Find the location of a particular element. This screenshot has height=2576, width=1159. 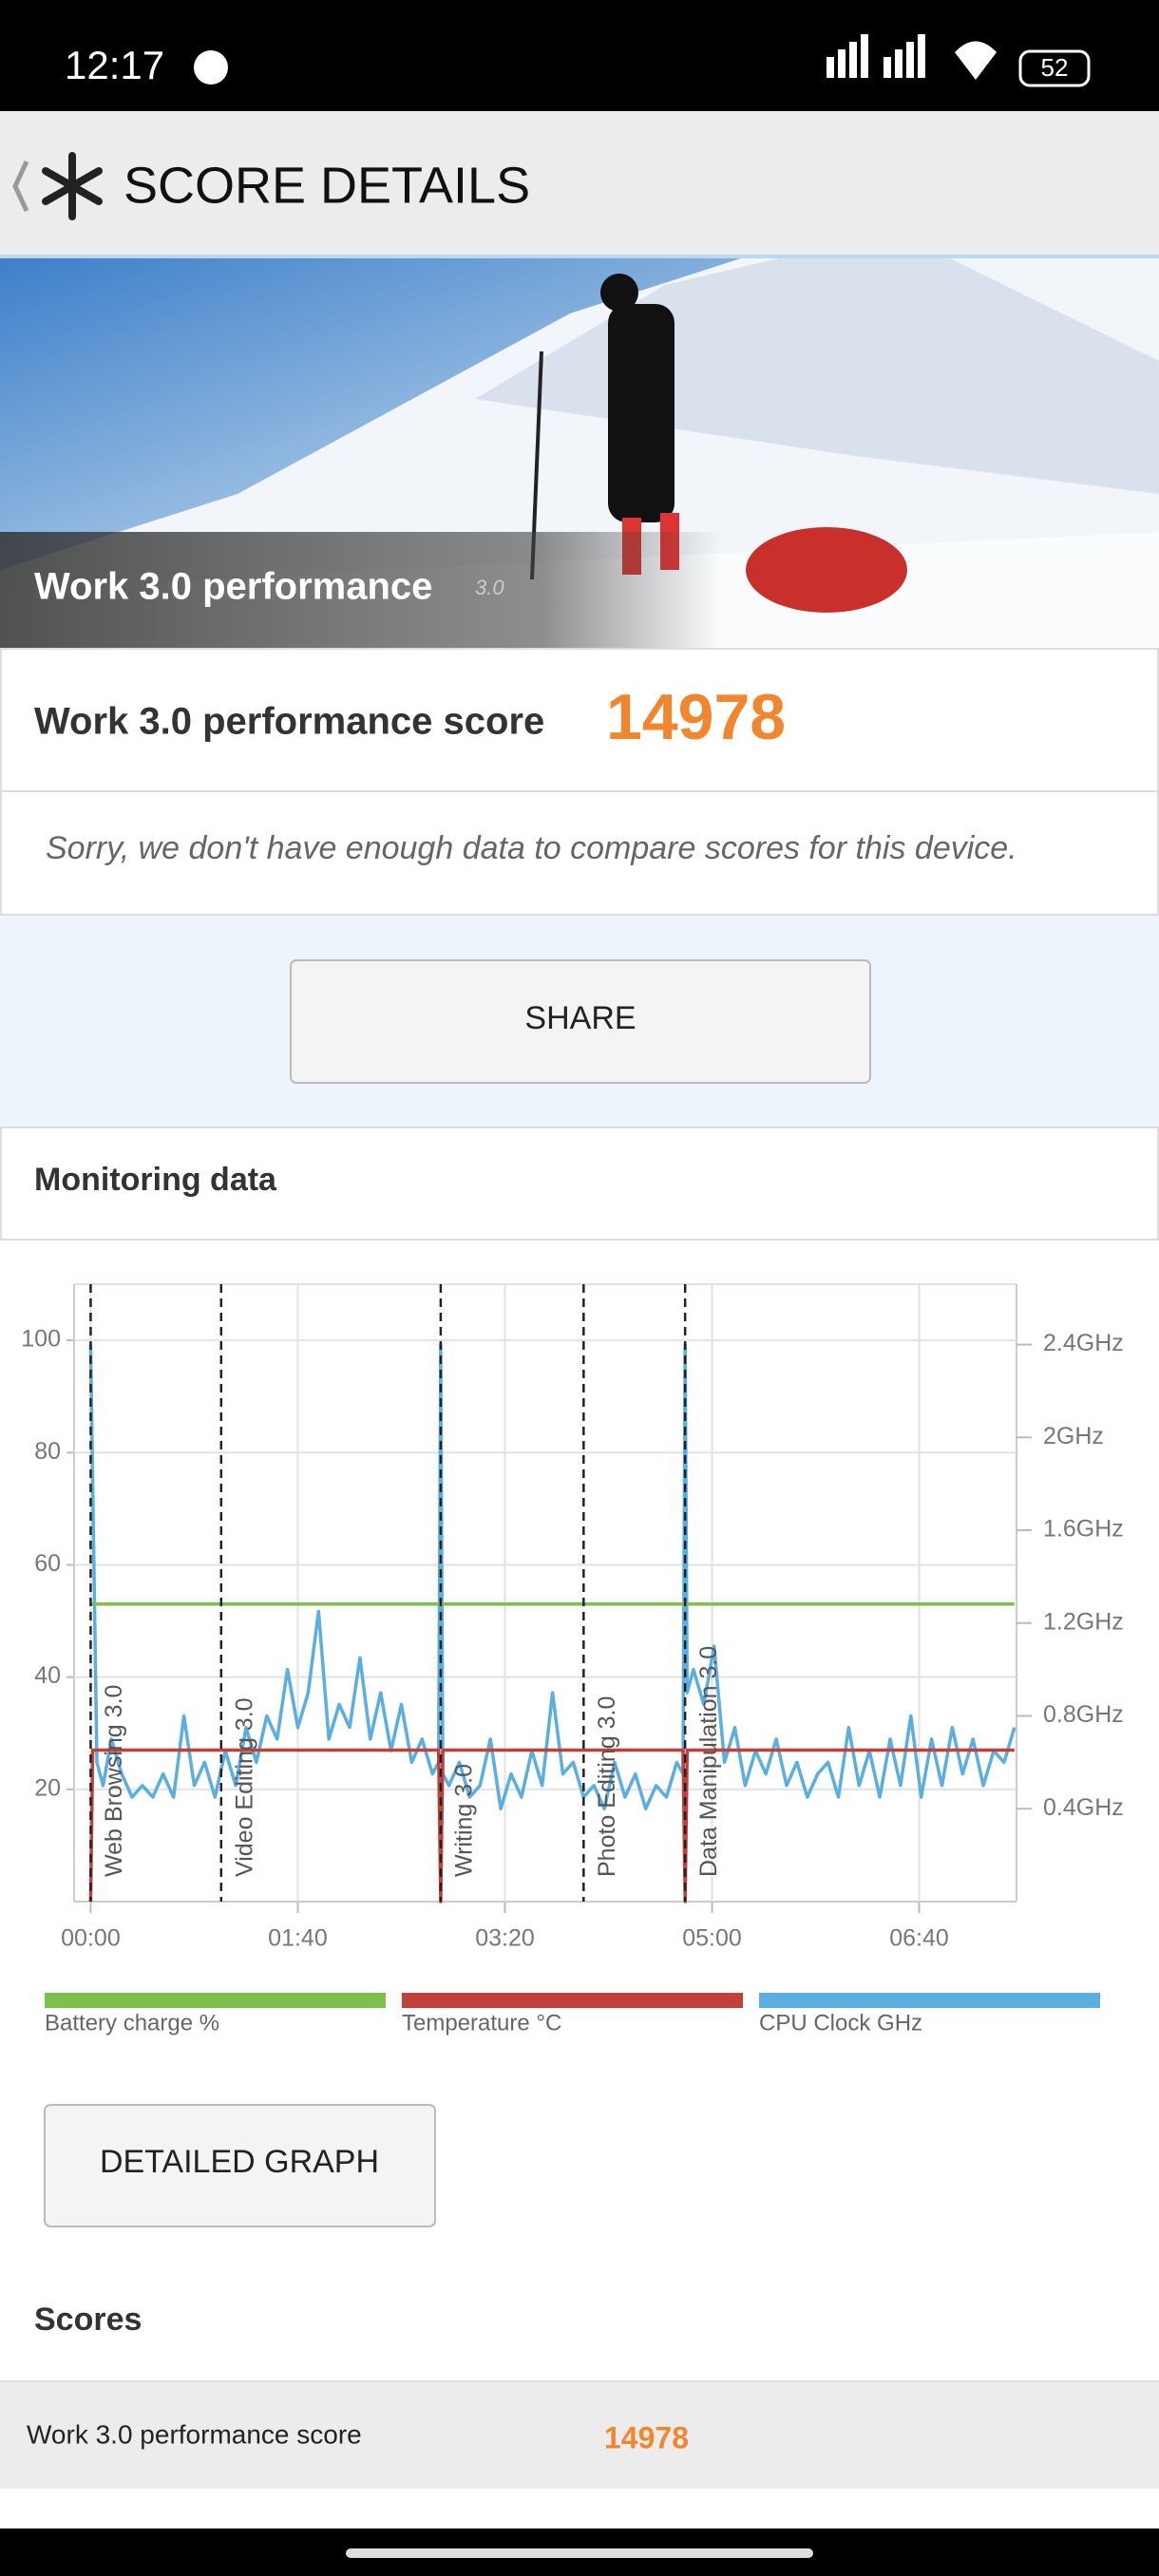

scores-title: Scores is located at coordinates (88, 2319).